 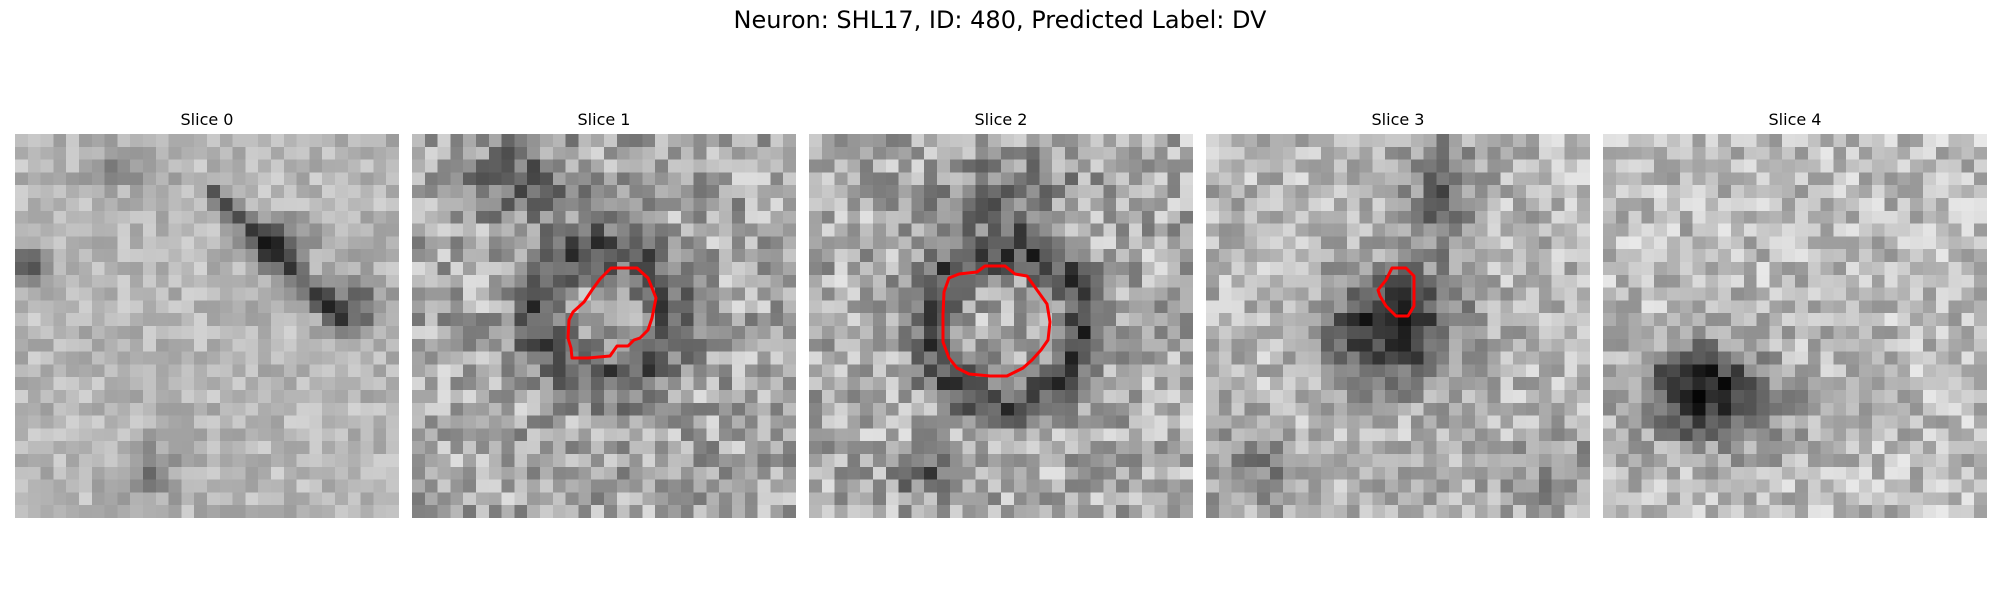 What do you see at coordinates (1398, 119) in the screenshot?
I see `slice-title-3: Slice 3` at bounding box center [1398, 119].